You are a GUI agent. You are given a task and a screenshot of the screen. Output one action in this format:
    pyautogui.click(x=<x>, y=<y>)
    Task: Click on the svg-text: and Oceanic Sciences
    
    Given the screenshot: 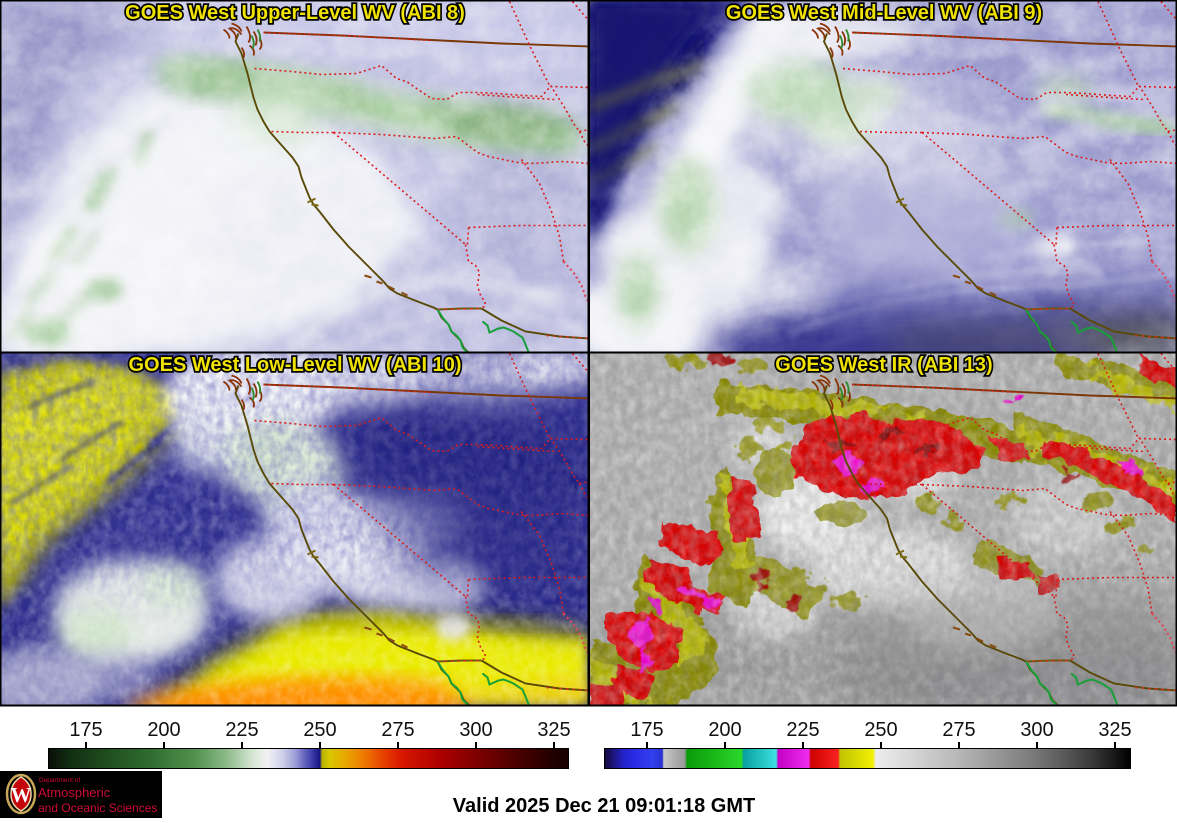 What is the action you would take?
    pyautogui.click(x=97, y=808)
    